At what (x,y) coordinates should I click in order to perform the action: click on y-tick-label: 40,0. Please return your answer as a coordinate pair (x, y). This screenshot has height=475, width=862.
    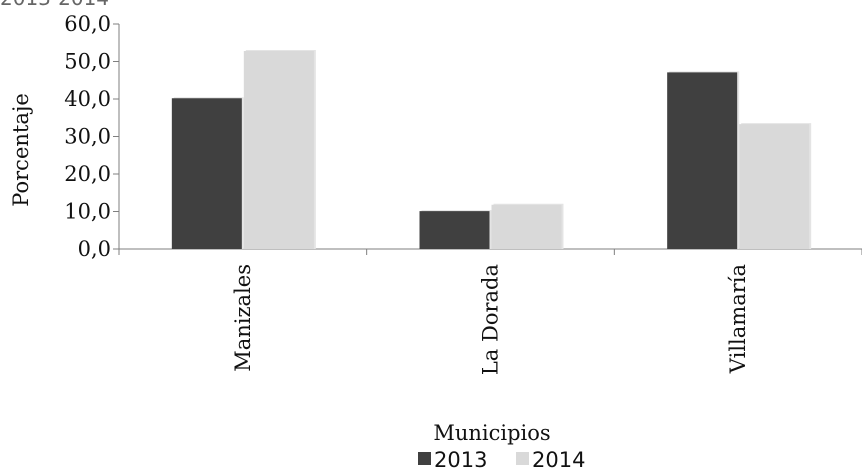
    Looking at the image, I should click on (87, 99).